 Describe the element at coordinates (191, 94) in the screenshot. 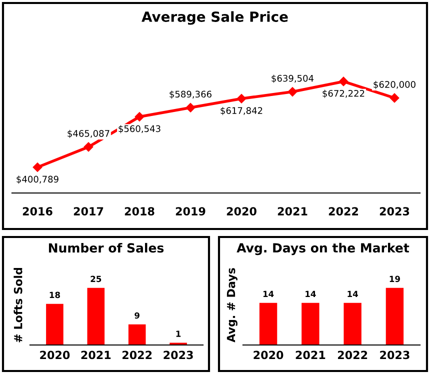

I see `data-label: $589,366` at that location.